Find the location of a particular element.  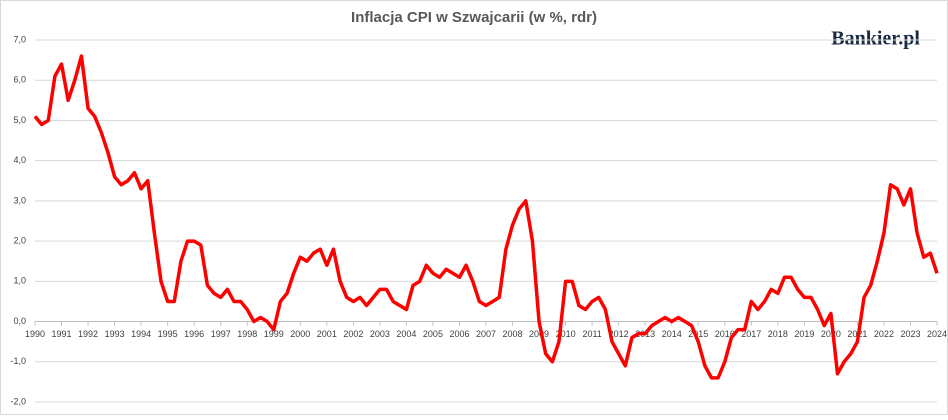

x-tick-label: 1993 is located at coordinates (115, 334).